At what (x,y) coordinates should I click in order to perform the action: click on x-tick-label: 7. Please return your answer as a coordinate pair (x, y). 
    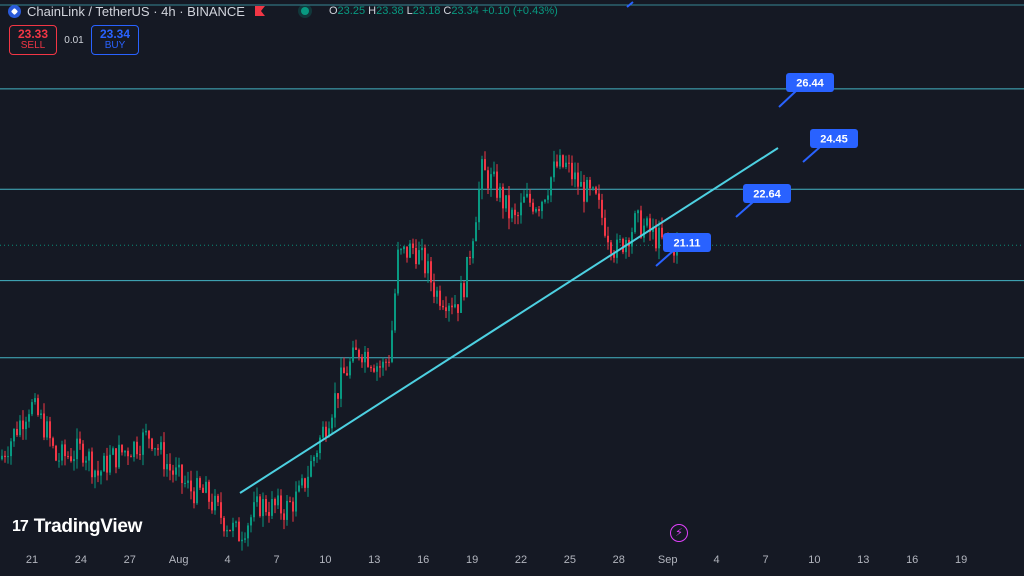
    Looking at the image, I should click on (276, 560).